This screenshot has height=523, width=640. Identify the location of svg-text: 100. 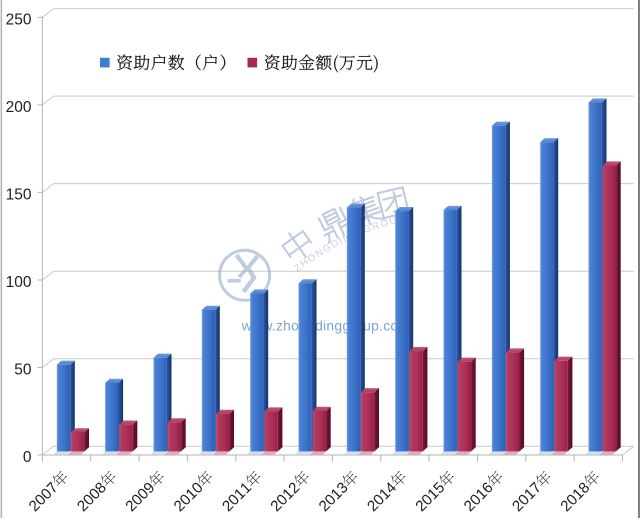
(19, 282).